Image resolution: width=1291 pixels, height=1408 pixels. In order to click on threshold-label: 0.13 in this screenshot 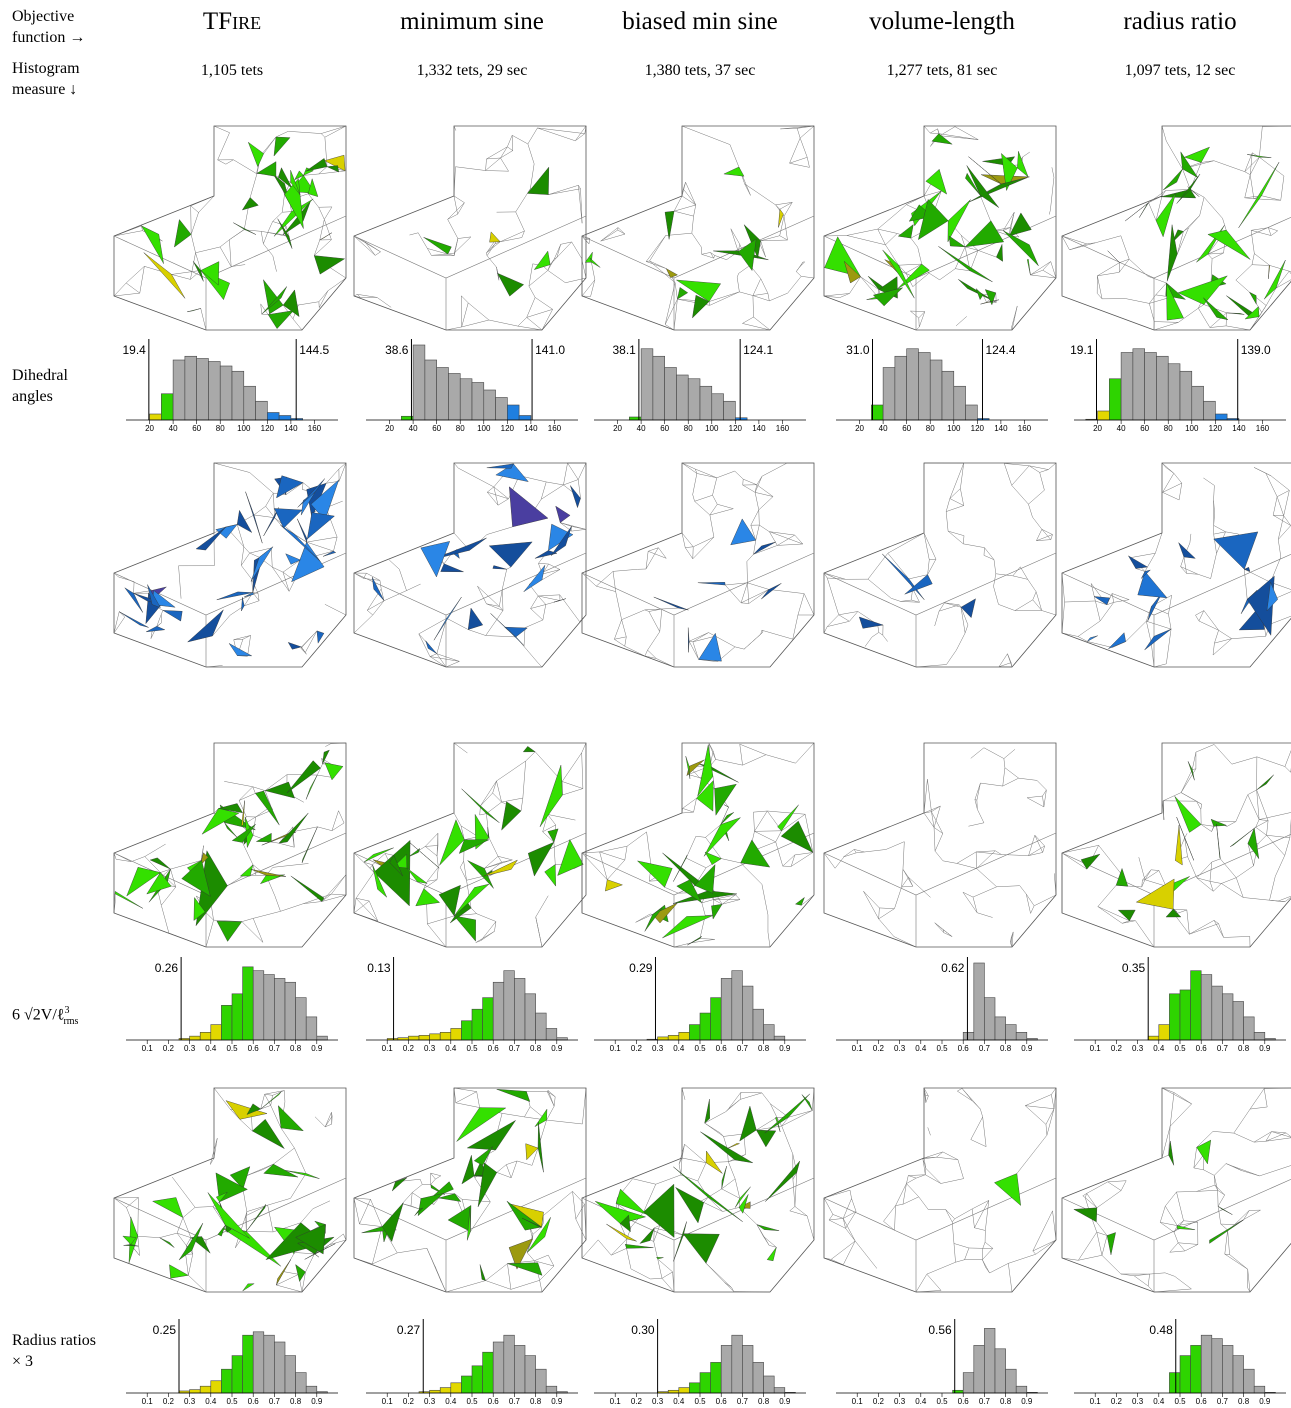, I will do `click(379, 968)`.